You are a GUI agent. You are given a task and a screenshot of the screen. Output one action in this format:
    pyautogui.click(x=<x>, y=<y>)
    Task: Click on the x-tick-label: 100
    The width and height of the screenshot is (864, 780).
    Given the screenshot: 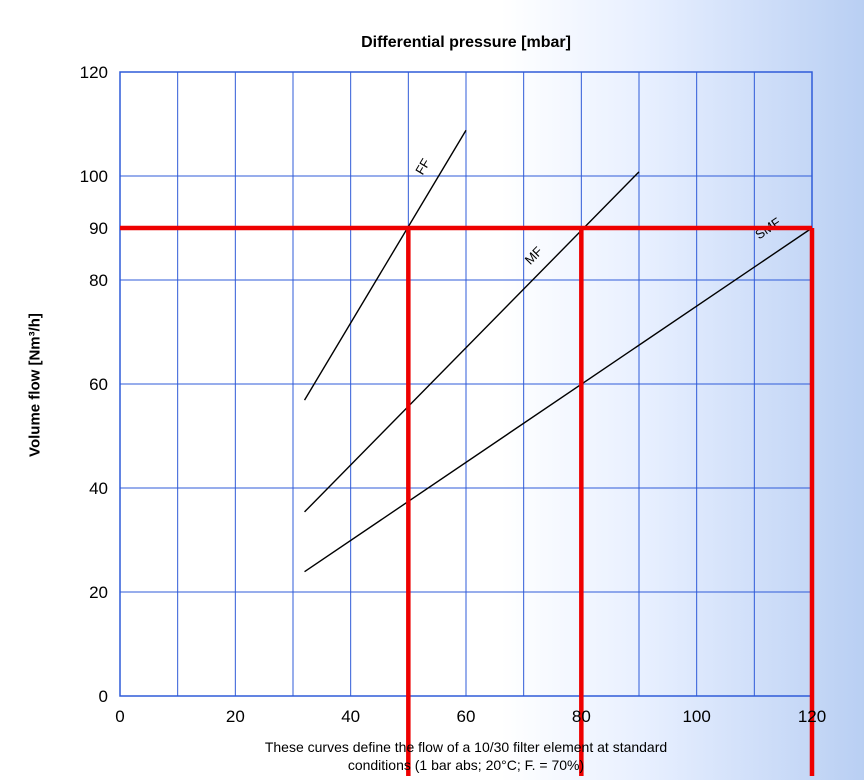 What is the action you would take?
    pyautogui.click(x=696, y=716)
    